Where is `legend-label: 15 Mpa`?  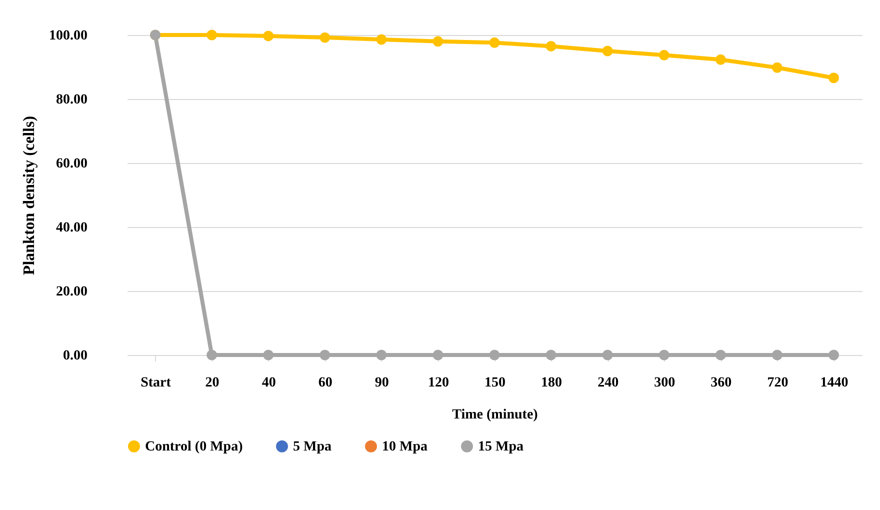 legend-label: 15 Mpa is located at coordinates (501, 446).